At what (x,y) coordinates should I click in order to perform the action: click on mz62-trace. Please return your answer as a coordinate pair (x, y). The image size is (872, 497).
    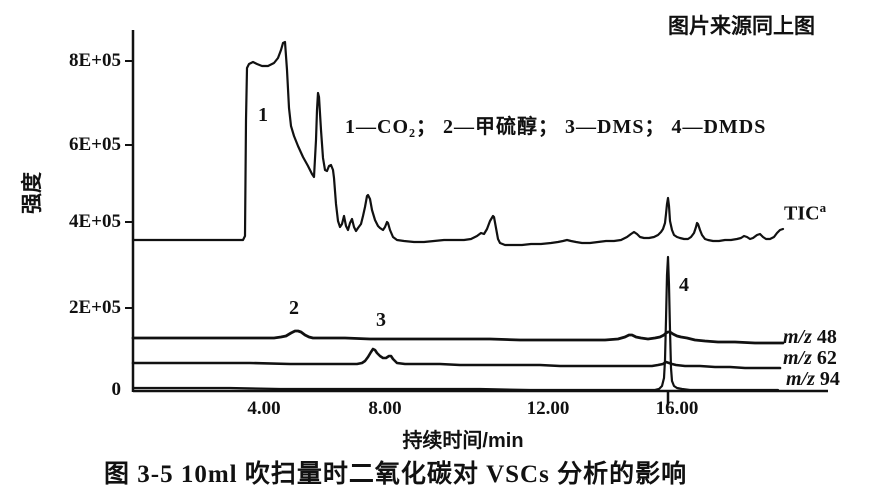
    Looking at the image, I should click on (456, 358).